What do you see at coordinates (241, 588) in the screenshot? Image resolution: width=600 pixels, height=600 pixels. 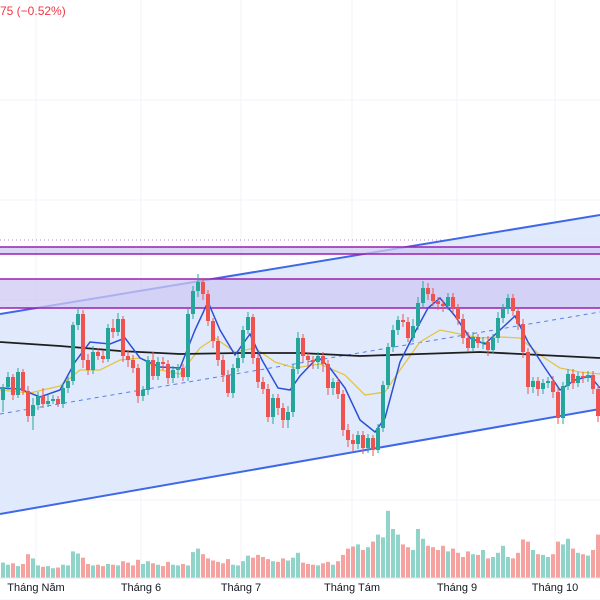 I see `x-tick-label: Tháng 7` at bounding box center [241, 588].